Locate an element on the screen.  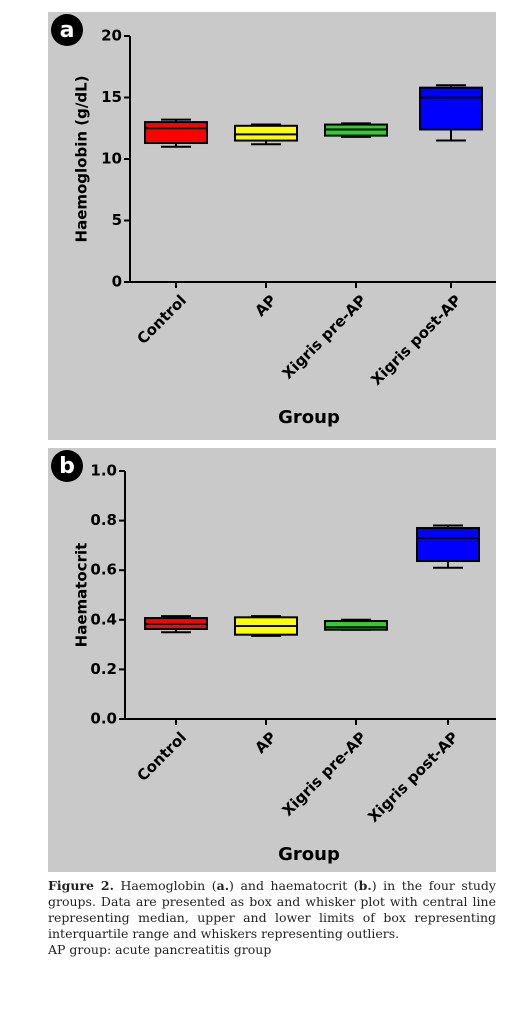
caption-segment: Figure 2. is located at coordinates (81, 885).